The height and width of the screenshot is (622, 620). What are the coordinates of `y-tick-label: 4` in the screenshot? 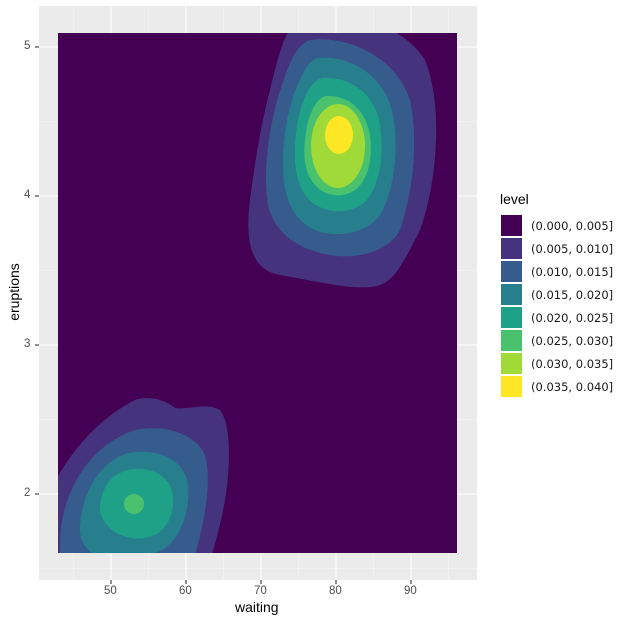 It's located at (27, 195).